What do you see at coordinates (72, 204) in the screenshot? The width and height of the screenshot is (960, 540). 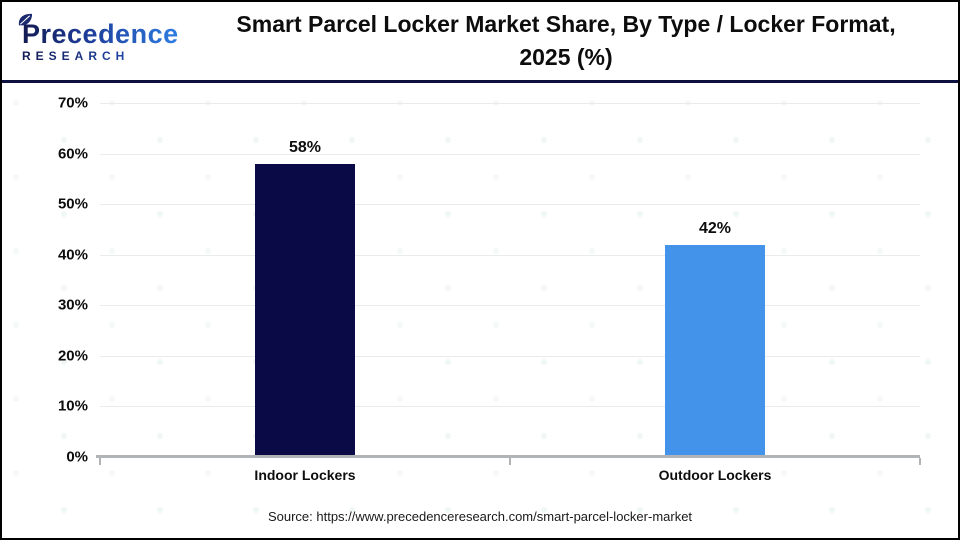 I see `y-tick-label-50: 50%` at bounding box center [72, 204].